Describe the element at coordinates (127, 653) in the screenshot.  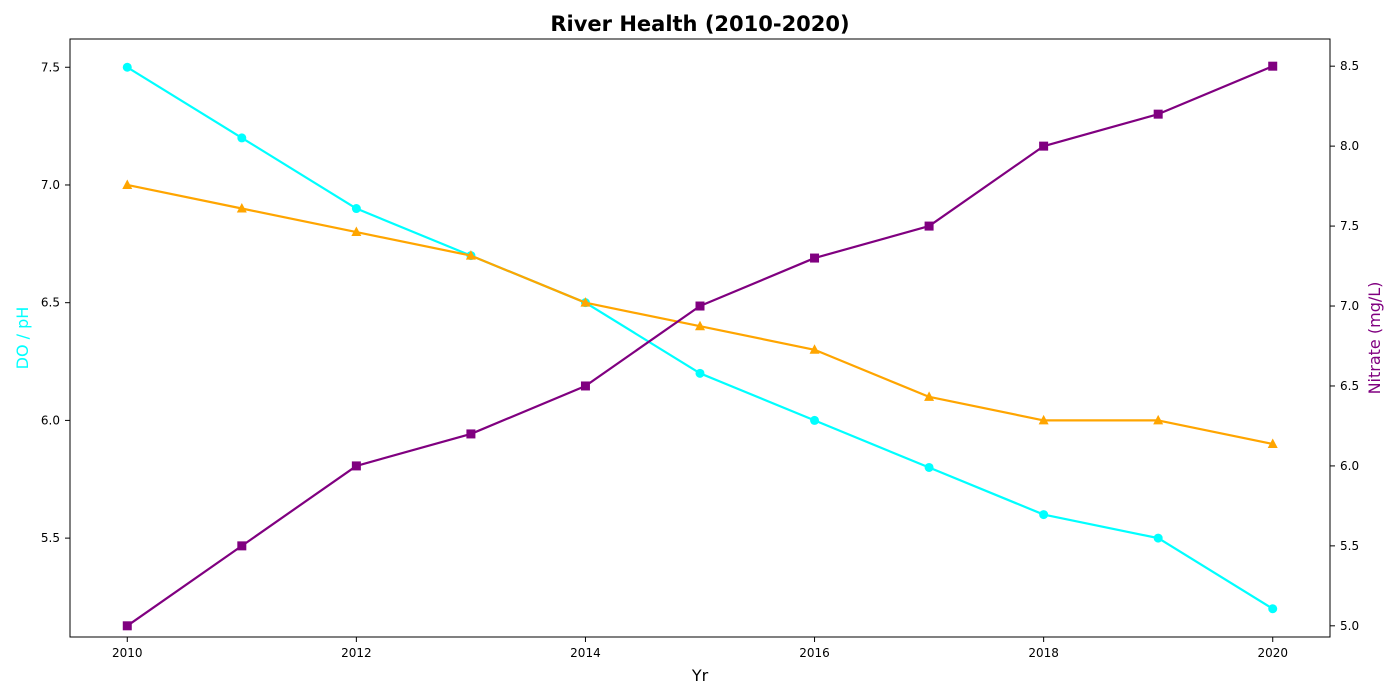
I see `x-tick-label: 2010` at that location.